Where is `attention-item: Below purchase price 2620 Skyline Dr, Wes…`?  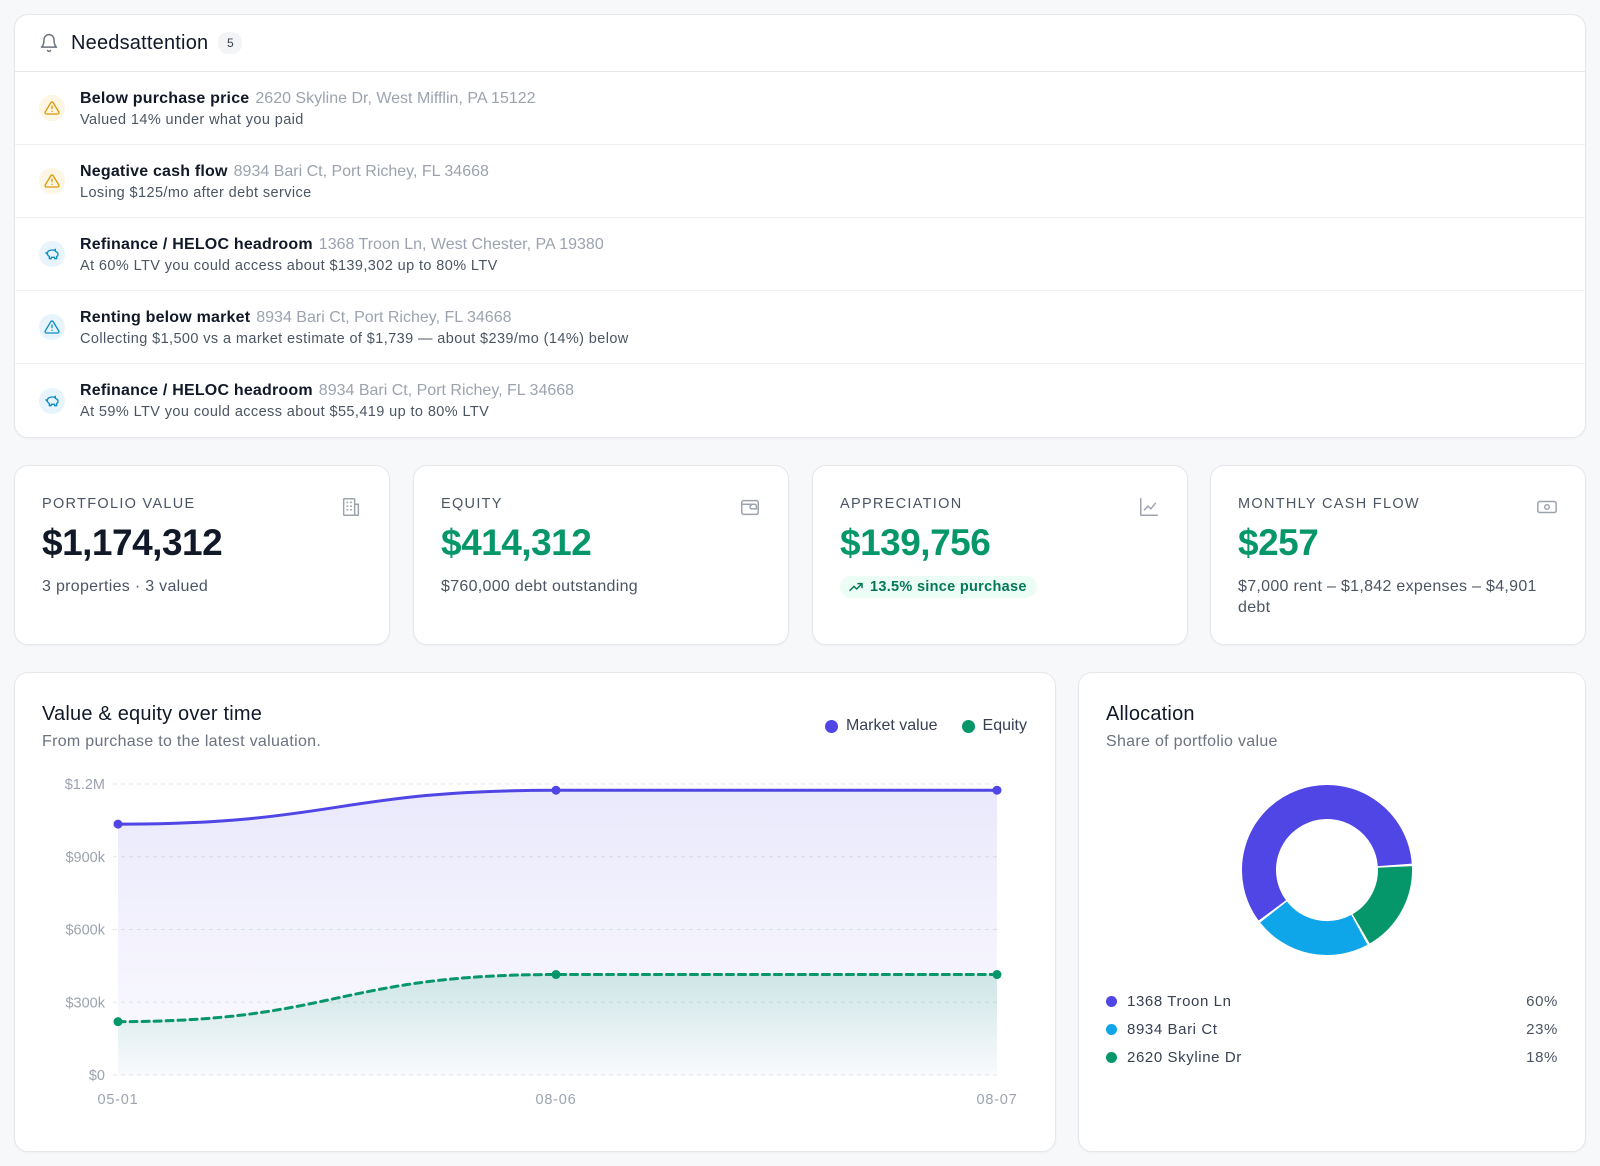
attention-item: Below purchase price 2620 Skyline Dr, Wes… is located at coordinates (800, 108).